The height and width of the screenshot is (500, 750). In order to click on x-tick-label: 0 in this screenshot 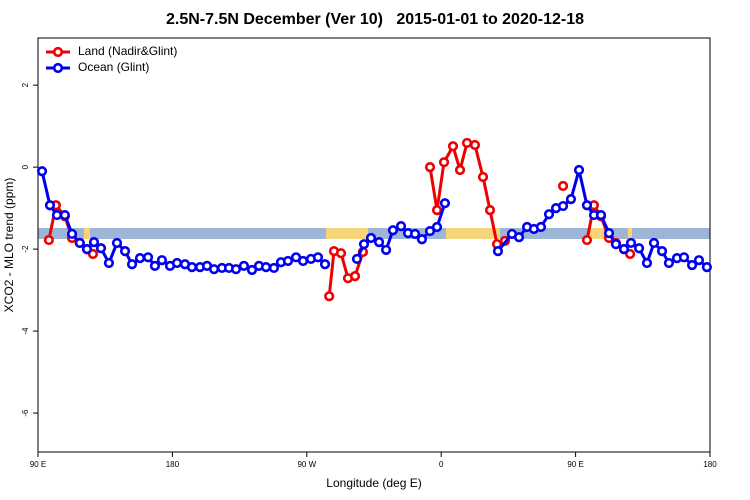, I will do `click(441, 464)`.